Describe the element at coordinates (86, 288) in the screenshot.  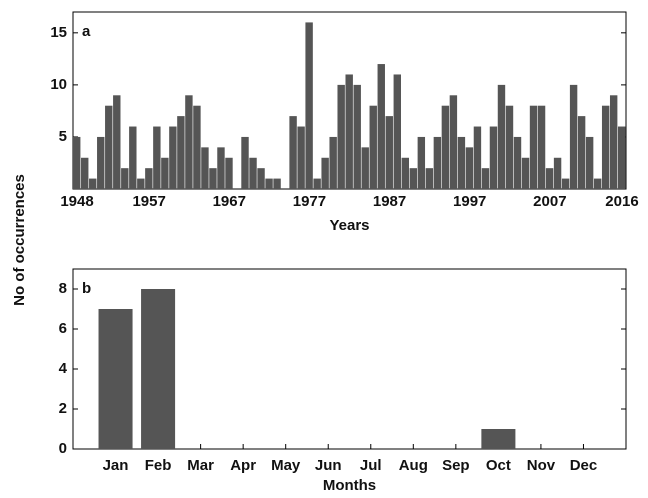
I see `panel-label: b` at that location.